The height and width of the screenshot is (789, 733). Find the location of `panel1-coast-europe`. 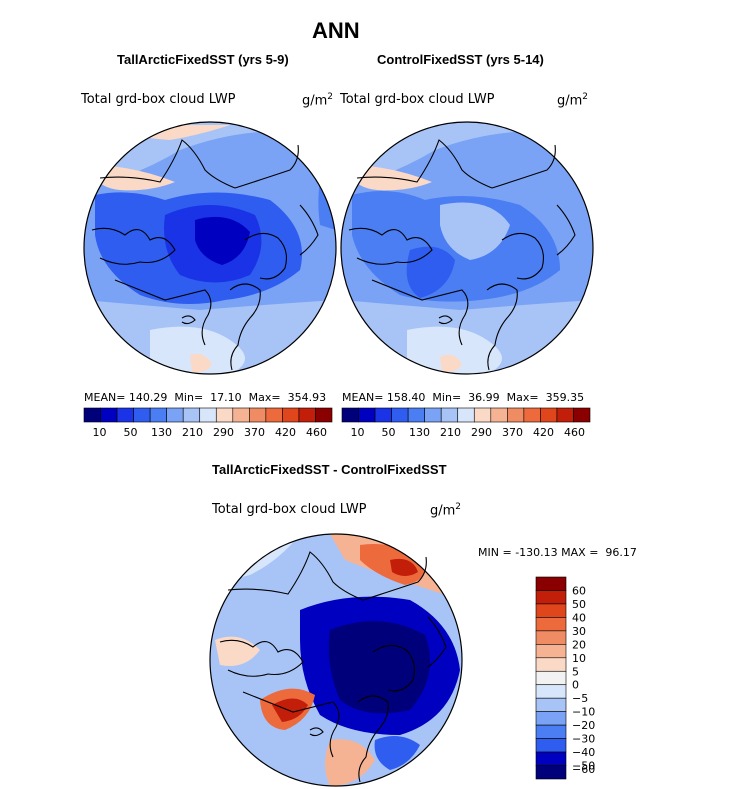

panel1-coast-europe is located at coordinates (163, 312).